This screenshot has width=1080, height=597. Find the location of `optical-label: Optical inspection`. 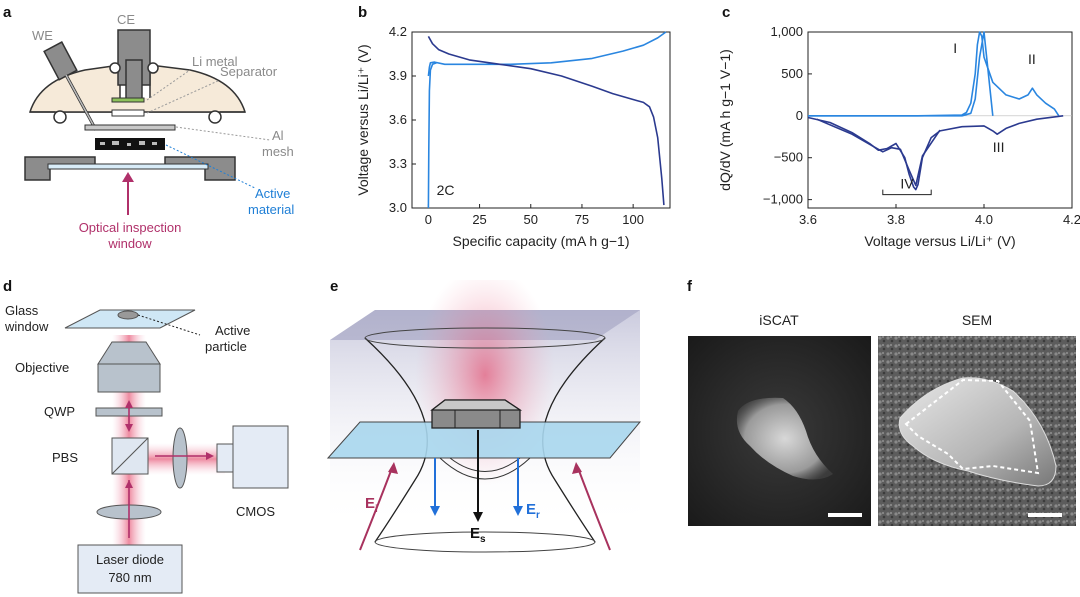

optical-label: Optical inspection is located at coordinates (130, 227).